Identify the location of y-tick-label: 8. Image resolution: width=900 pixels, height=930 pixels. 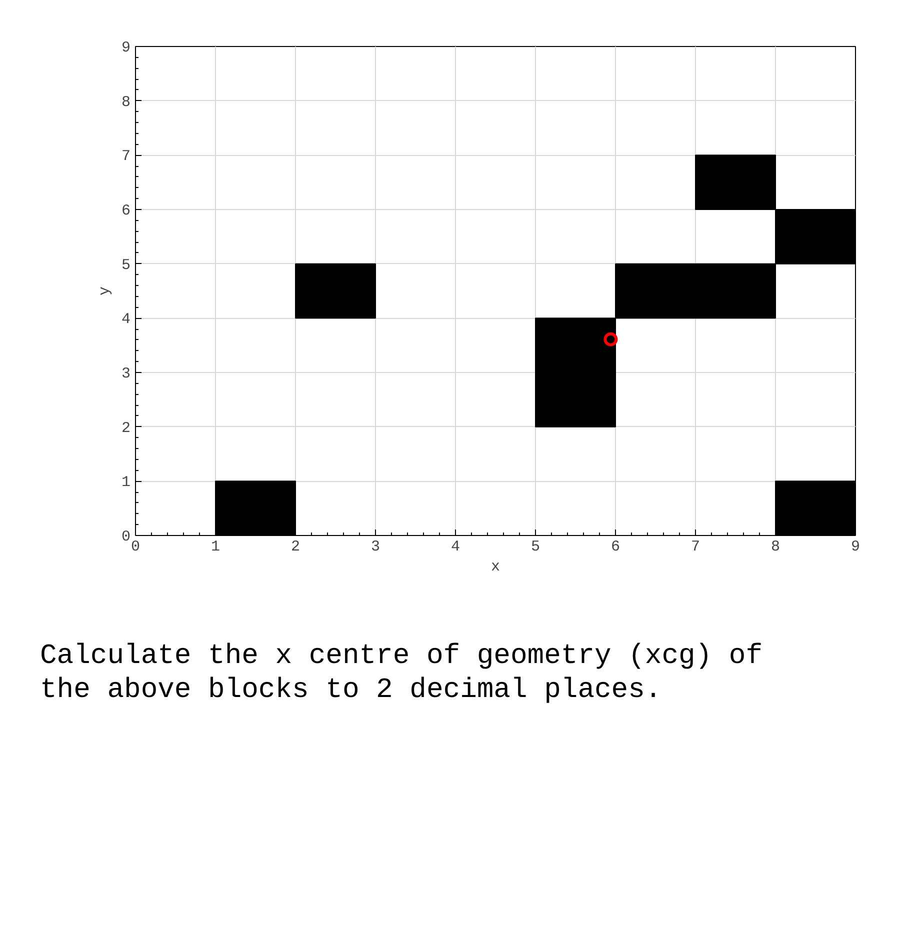
(126, 102).